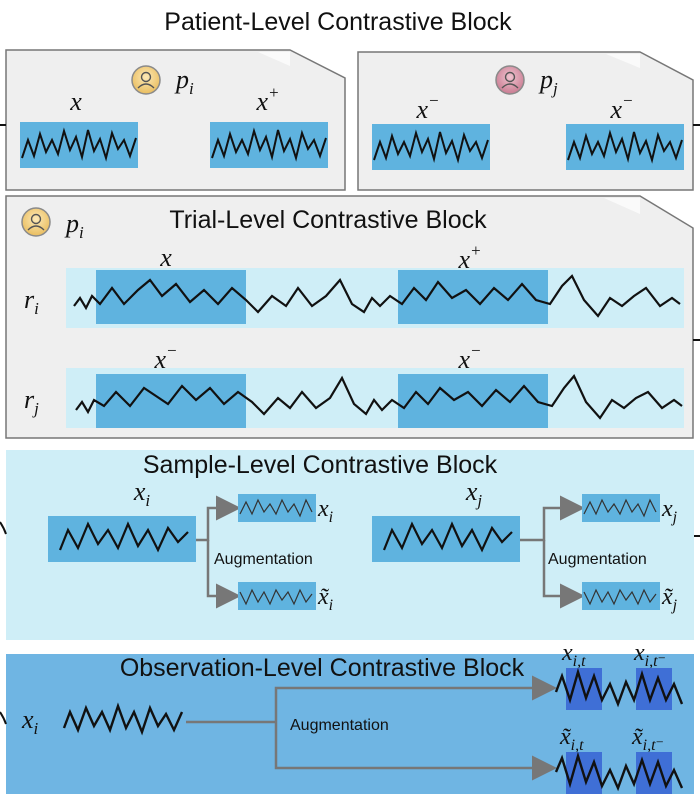 The height and width of the screenshot is (794, 700). Describe the element at coordinates (328, 220) in the screenshot. I see `trial-block-title: Trial-Level Contrastive Block` at that location.